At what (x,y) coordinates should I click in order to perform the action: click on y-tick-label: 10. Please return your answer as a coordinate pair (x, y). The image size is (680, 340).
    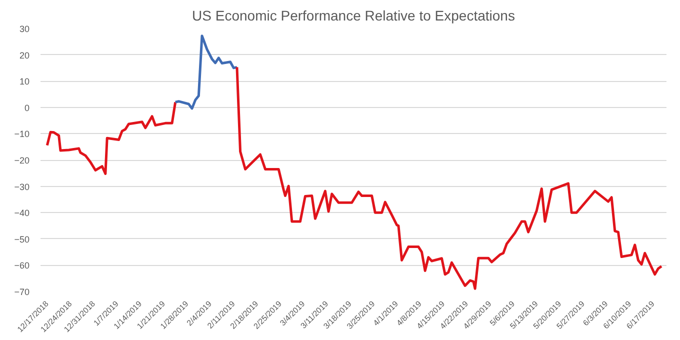
    Looking at the image, I should click on (24, 81).